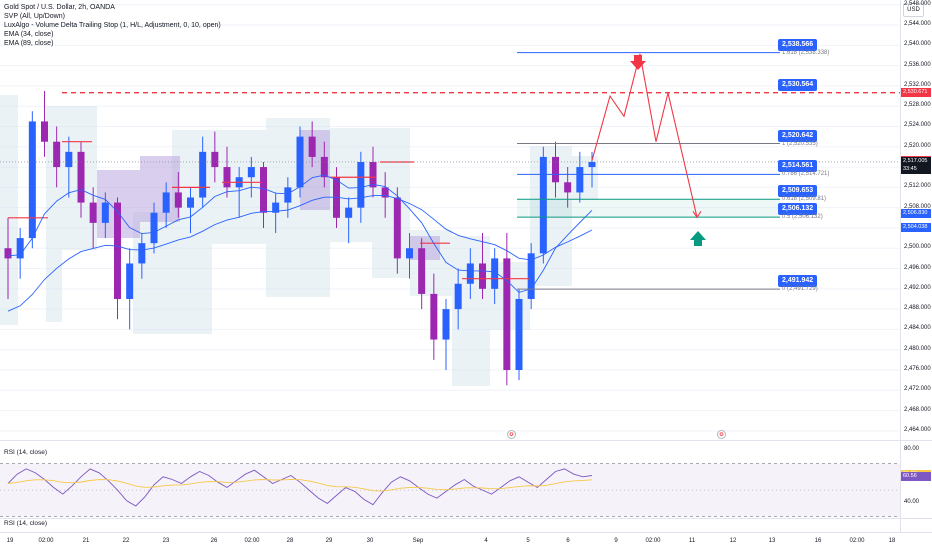 This screenshot has height=550, width=932. Describe the element at coordinates (616, 541) in the screenshot. I see `time-tick-label: 9` at that location.